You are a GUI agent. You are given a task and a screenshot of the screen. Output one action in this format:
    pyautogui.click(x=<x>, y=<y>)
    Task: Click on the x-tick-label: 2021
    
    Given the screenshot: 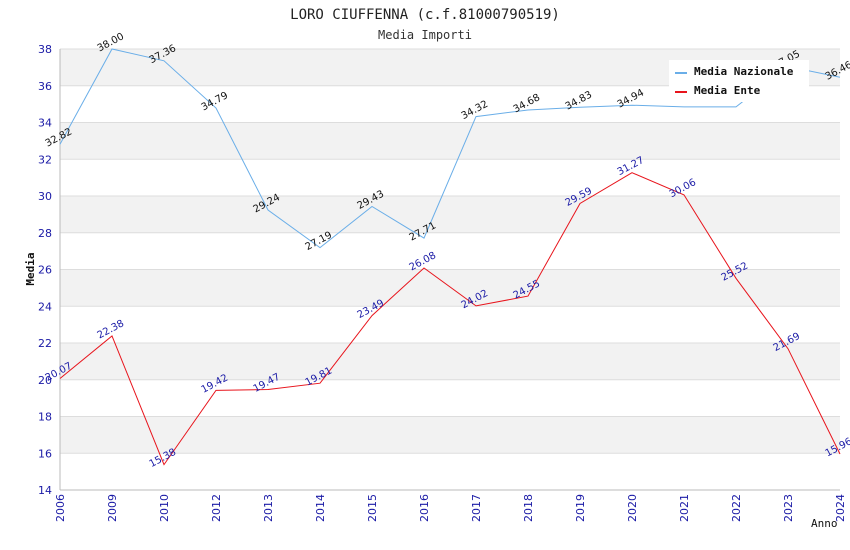 What is the action you would take?
    pyautogui.click(x=684, y=508)
    